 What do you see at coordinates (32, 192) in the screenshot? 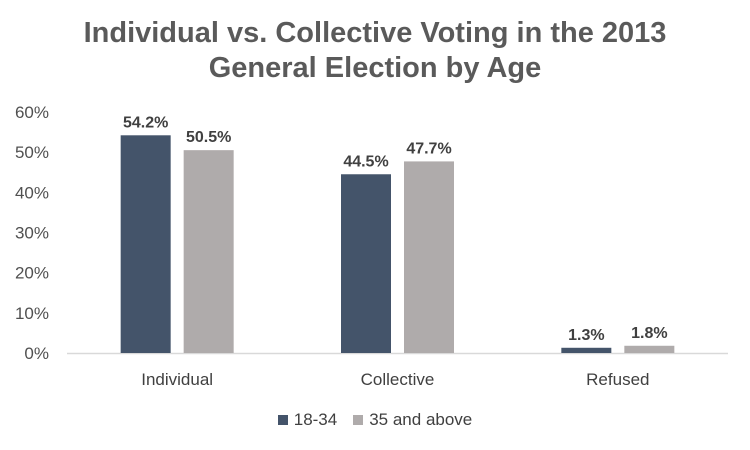
I see `y-tick-label: 40%` at bounding box center [32, 192].